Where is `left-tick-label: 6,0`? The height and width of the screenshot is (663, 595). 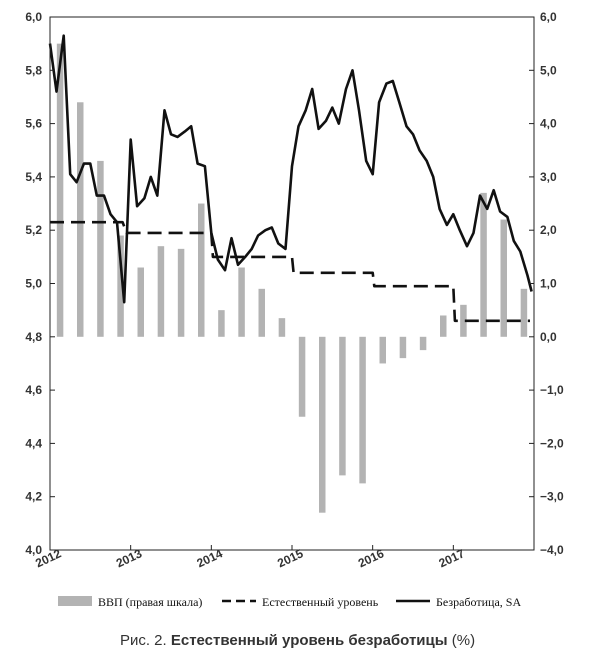
left-tick-label: 6,0 is located at coordinates (33, 17).